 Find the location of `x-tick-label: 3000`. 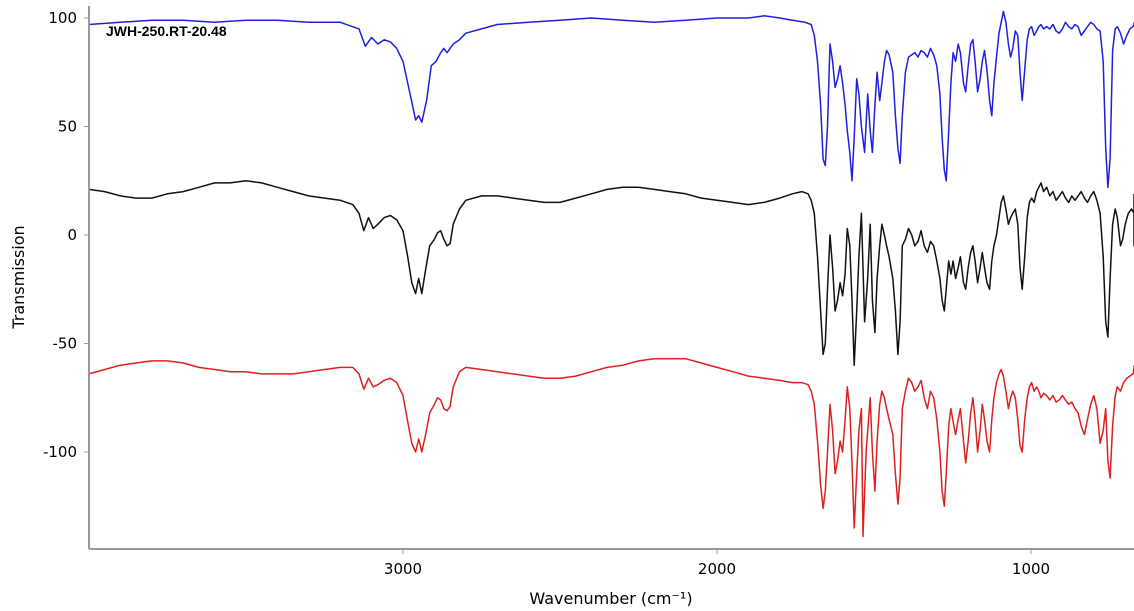

x-tick-label: 3000 is located at coordinates (403, 569).